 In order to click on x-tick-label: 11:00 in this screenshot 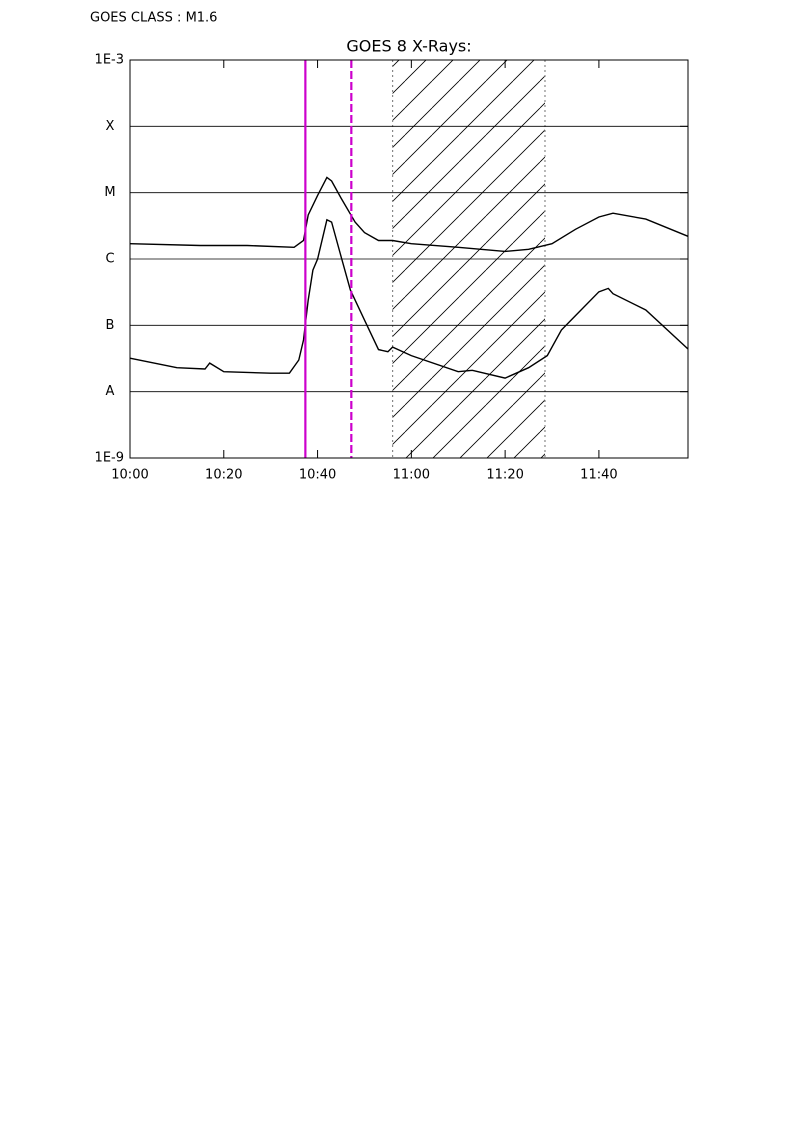, I will do `click(411, 475)`.